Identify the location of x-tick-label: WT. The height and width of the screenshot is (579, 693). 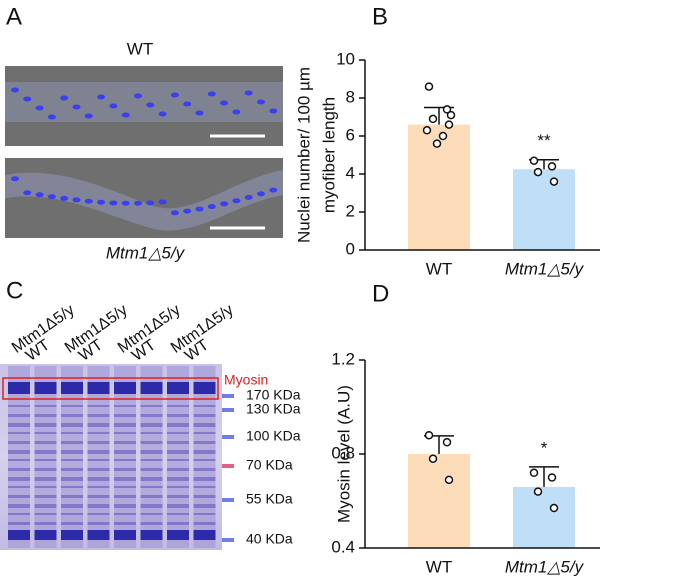
(439, 268).